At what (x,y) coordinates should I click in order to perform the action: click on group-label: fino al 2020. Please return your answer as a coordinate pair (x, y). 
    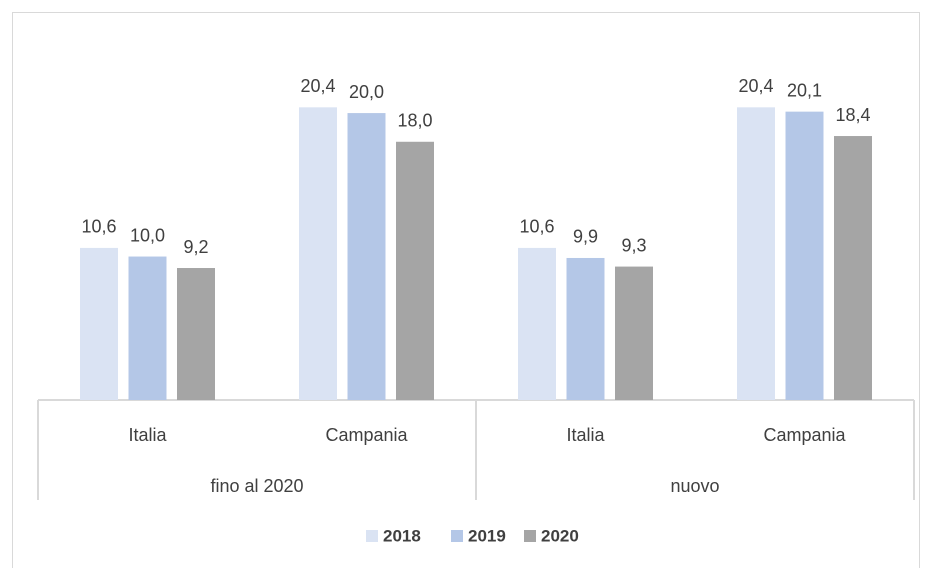
    Looking at the image, I should click on (256, 486).